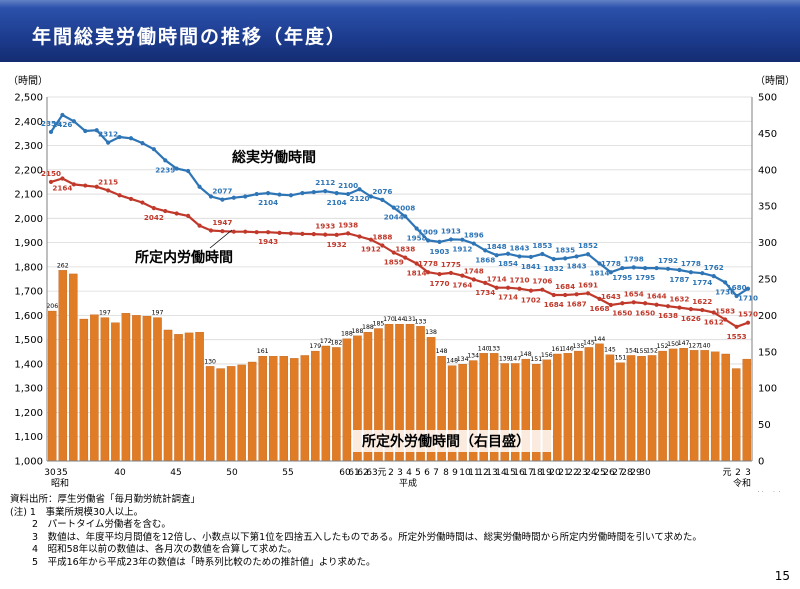 The image size is (800, 589). What do you see at coordinates (222, 222) in the screenshot?
I see `scheduled-data-label: 1947` at bounding box center [222, 222].